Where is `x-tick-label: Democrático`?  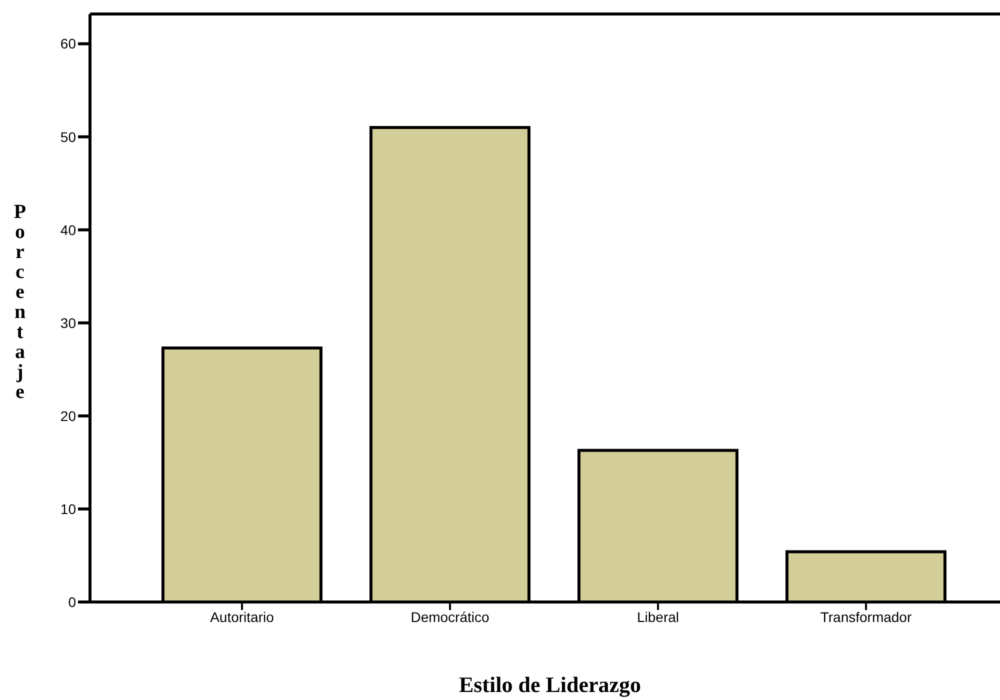 x-tick-label: Democrático is located at coordinates (450, 616).